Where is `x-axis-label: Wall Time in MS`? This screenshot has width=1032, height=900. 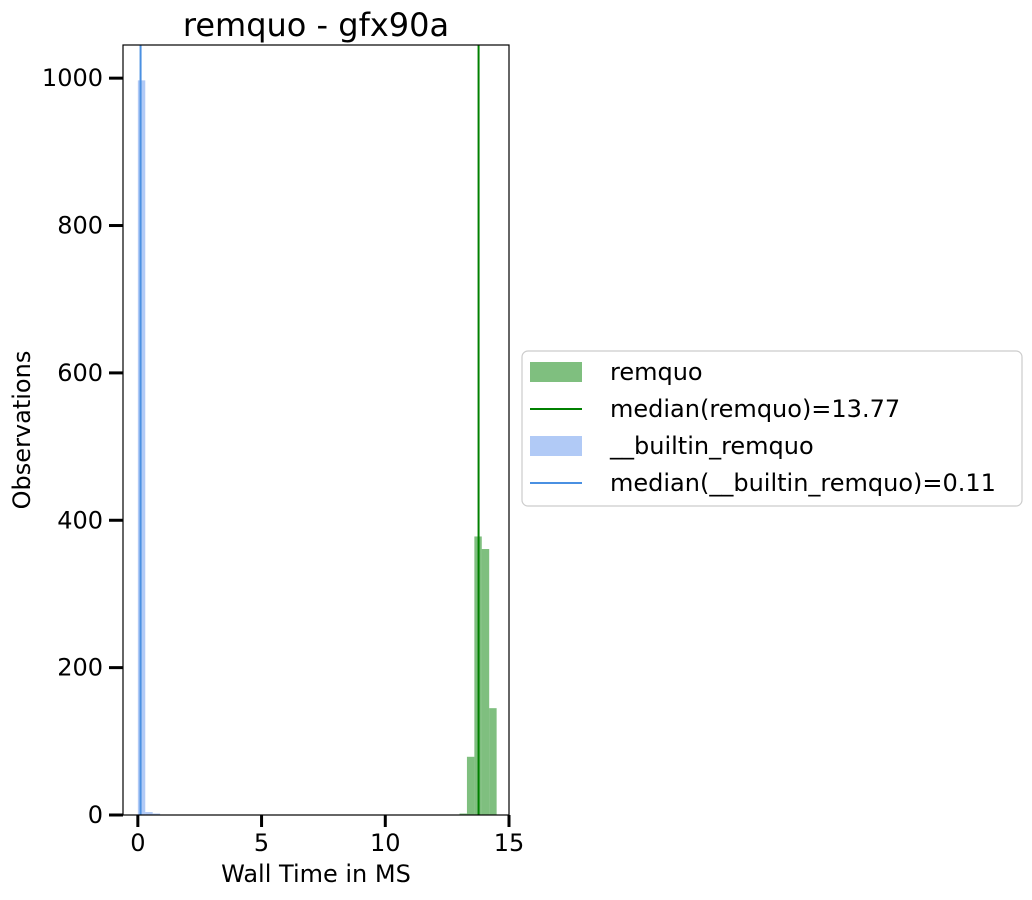 x-axis-label: Wall Time in MS is located at coordinates (316, 874).